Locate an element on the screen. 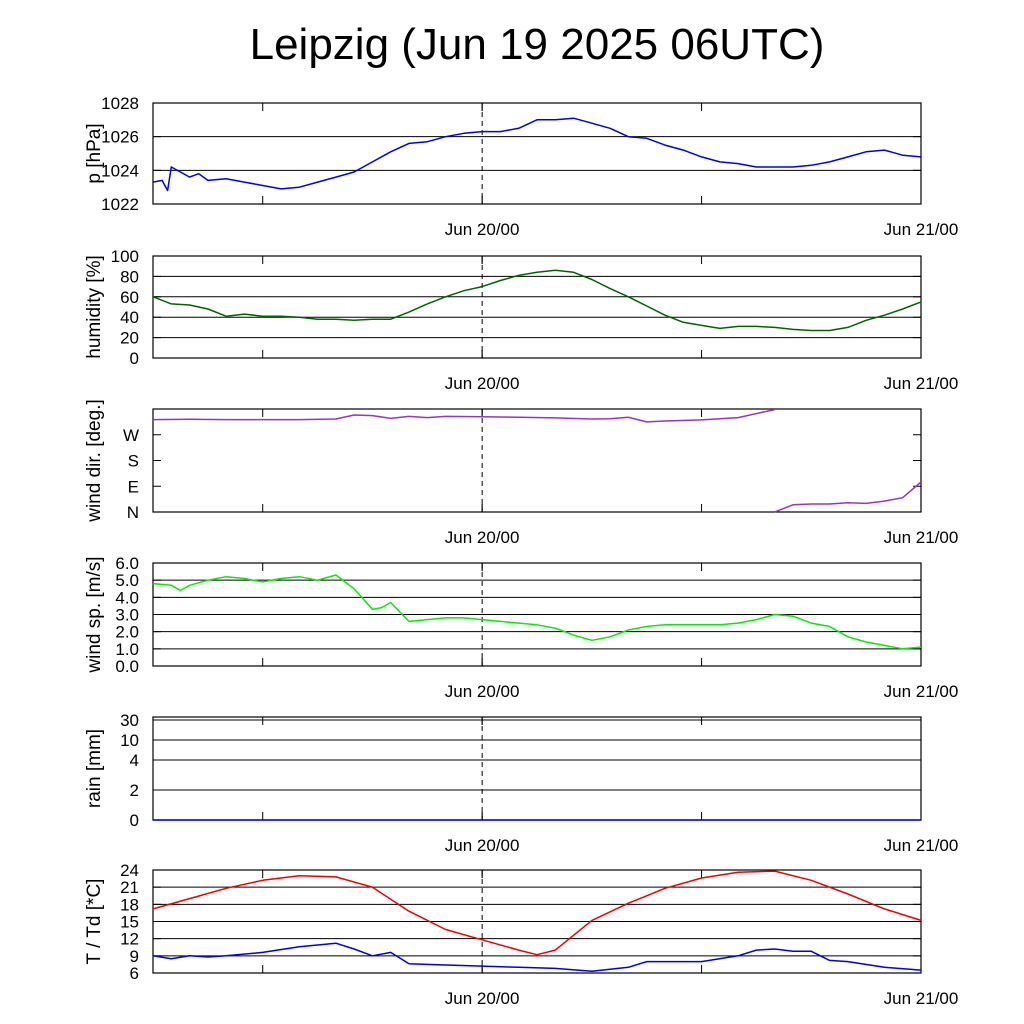 The image size is (1024, 1024). y-tick-label: 12 is located at coordinates (129, 939).